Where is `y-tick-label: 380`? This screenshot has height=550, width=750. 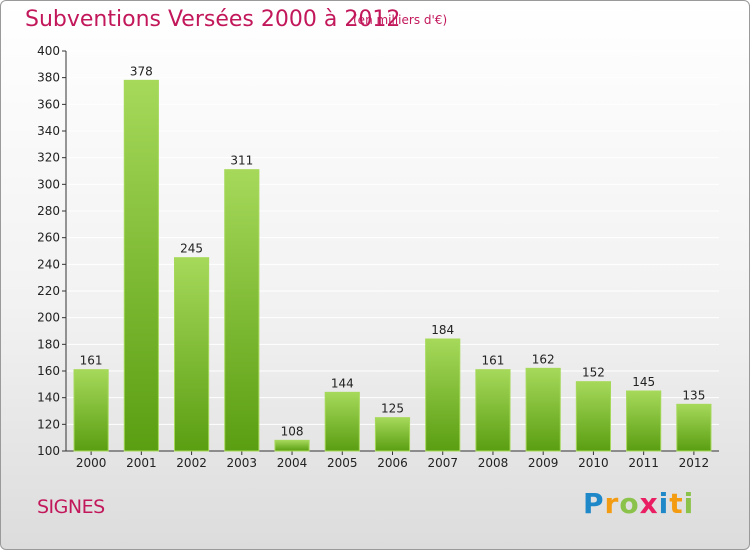 y-tick-label: 380 is located at coordinates (48, 78).